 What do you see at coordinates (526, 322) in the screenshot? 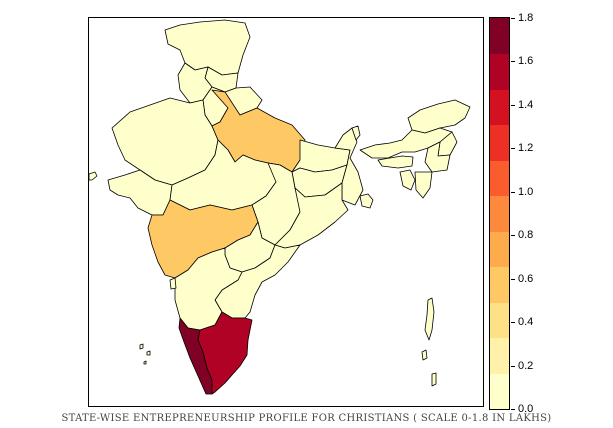
I see `legend-tick-label: 0.4` at bounding box center [526, 322].